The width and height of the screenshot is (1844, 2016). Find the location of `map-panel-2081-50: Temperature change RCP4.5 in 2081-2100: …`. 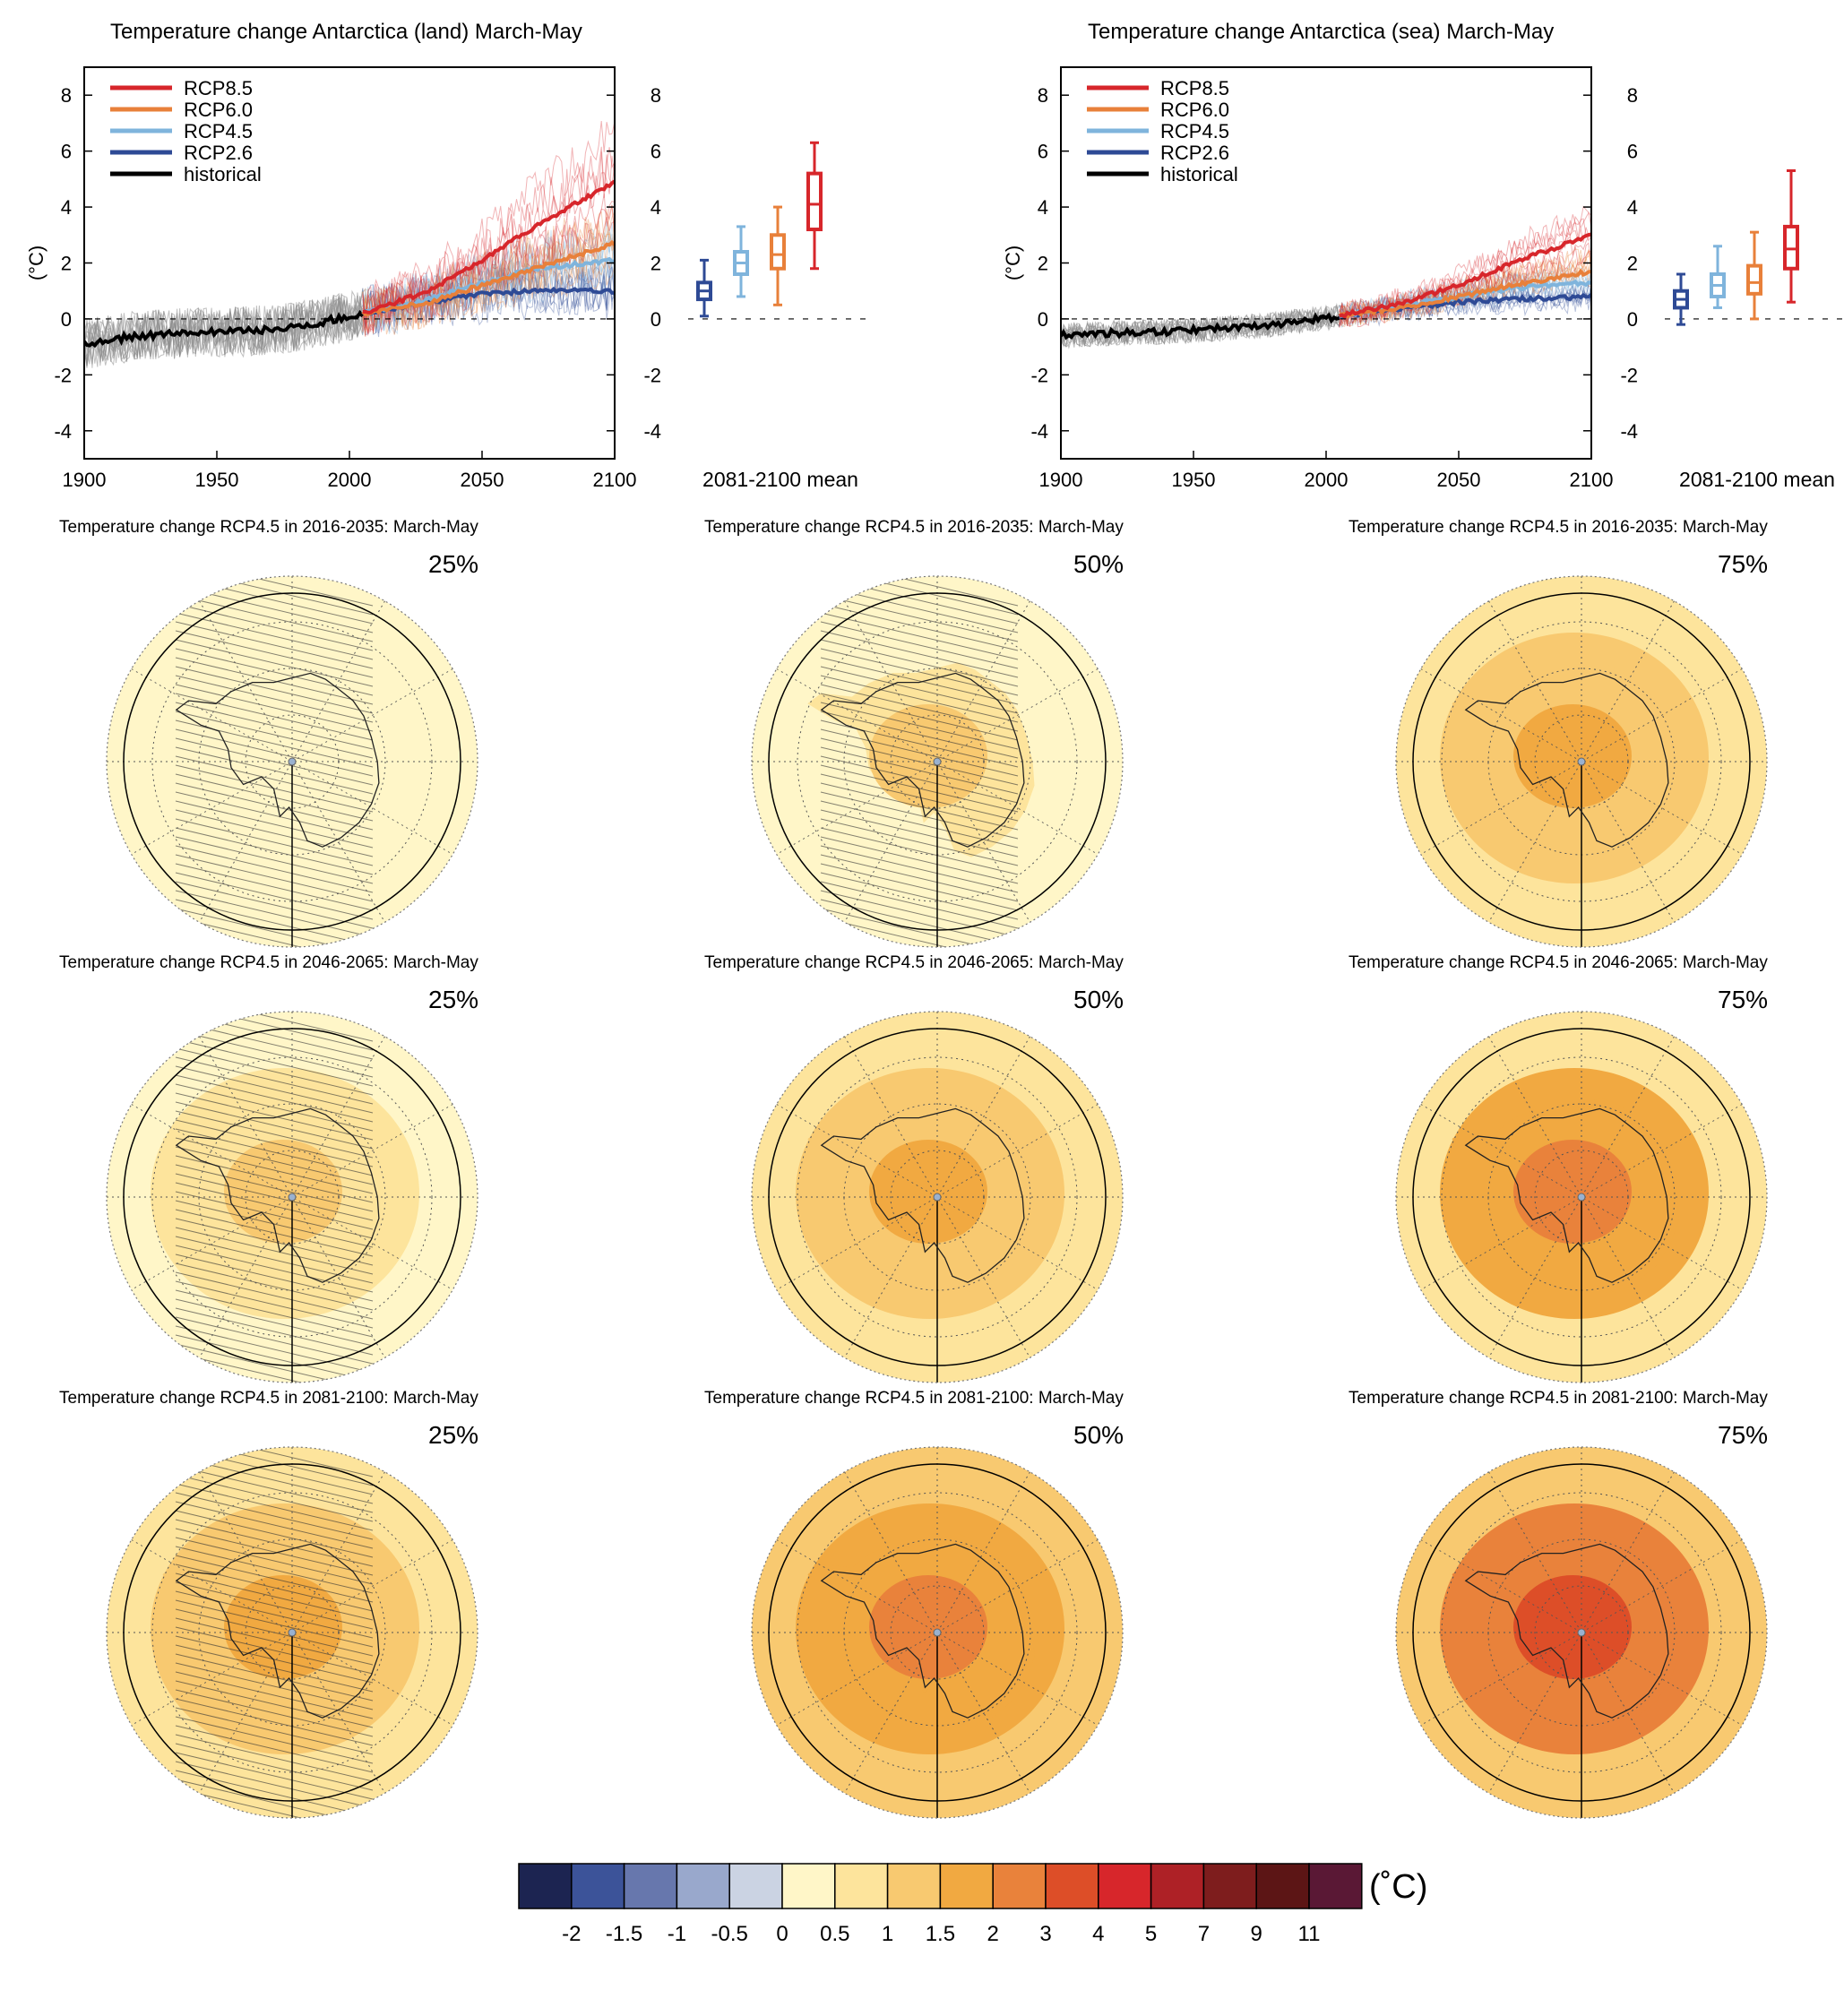

map-panel-2081-50: Temperature change RCP4.5 in 2081-2100: … is located at coordinates (1000, 1604).